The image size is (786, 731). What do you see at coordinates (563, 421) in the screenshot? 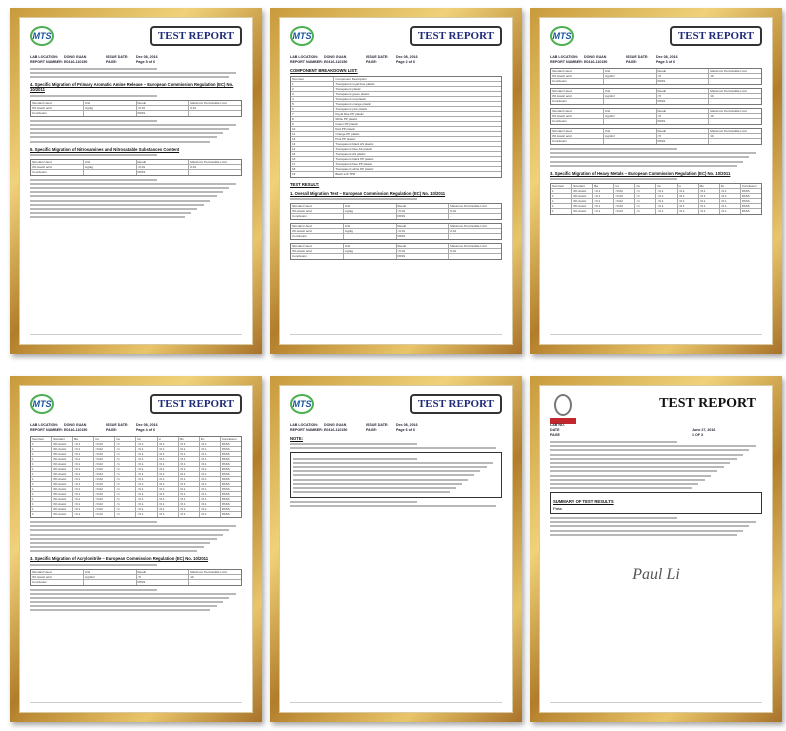
I see `logo-bar` at bounding box center [563, 421].